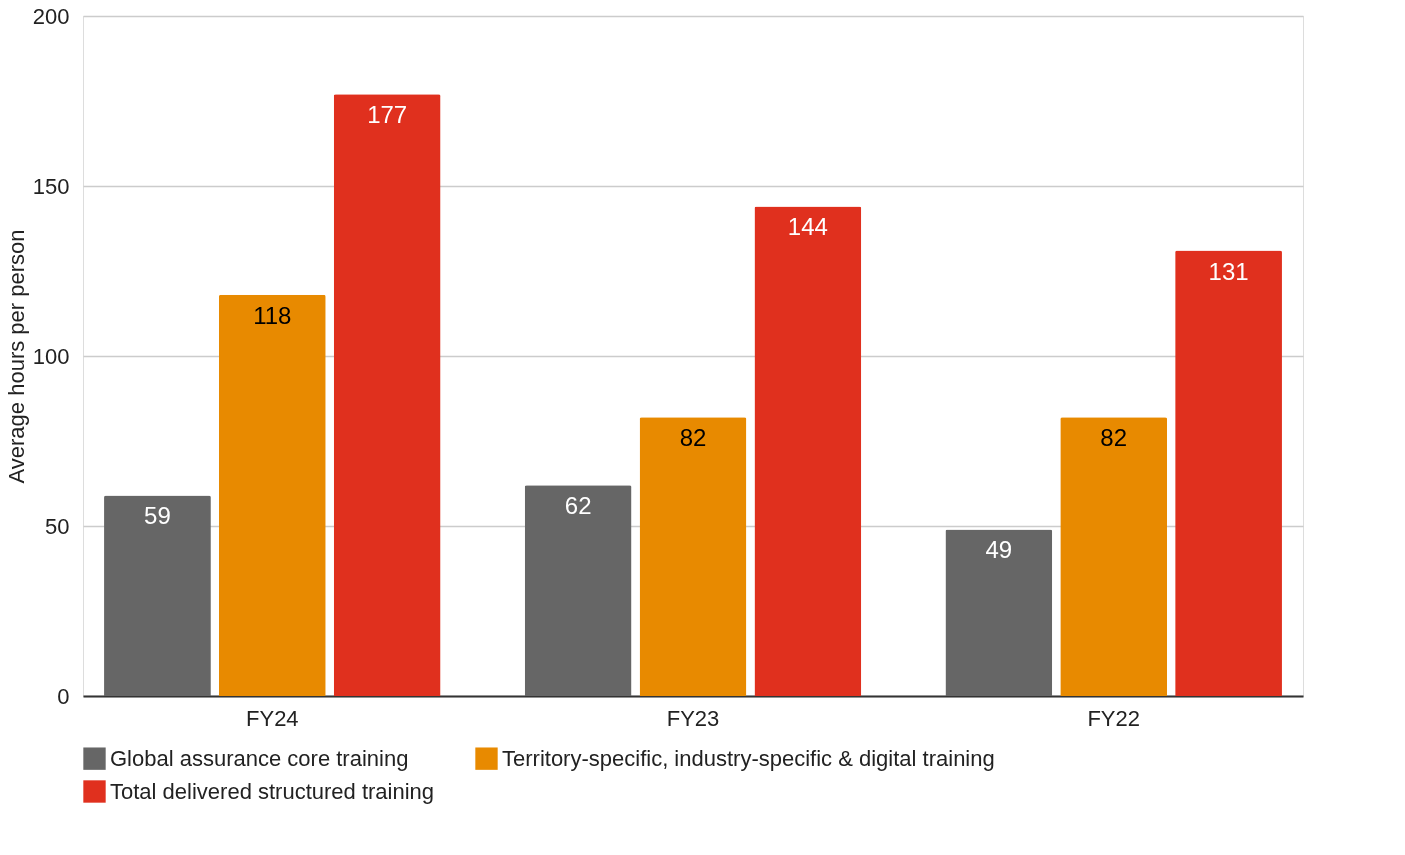 This screenshot has height=855, width=1405. Describe the element at coordinates (157, 516) in the screenshot. I see `data-label: 59` at that location.